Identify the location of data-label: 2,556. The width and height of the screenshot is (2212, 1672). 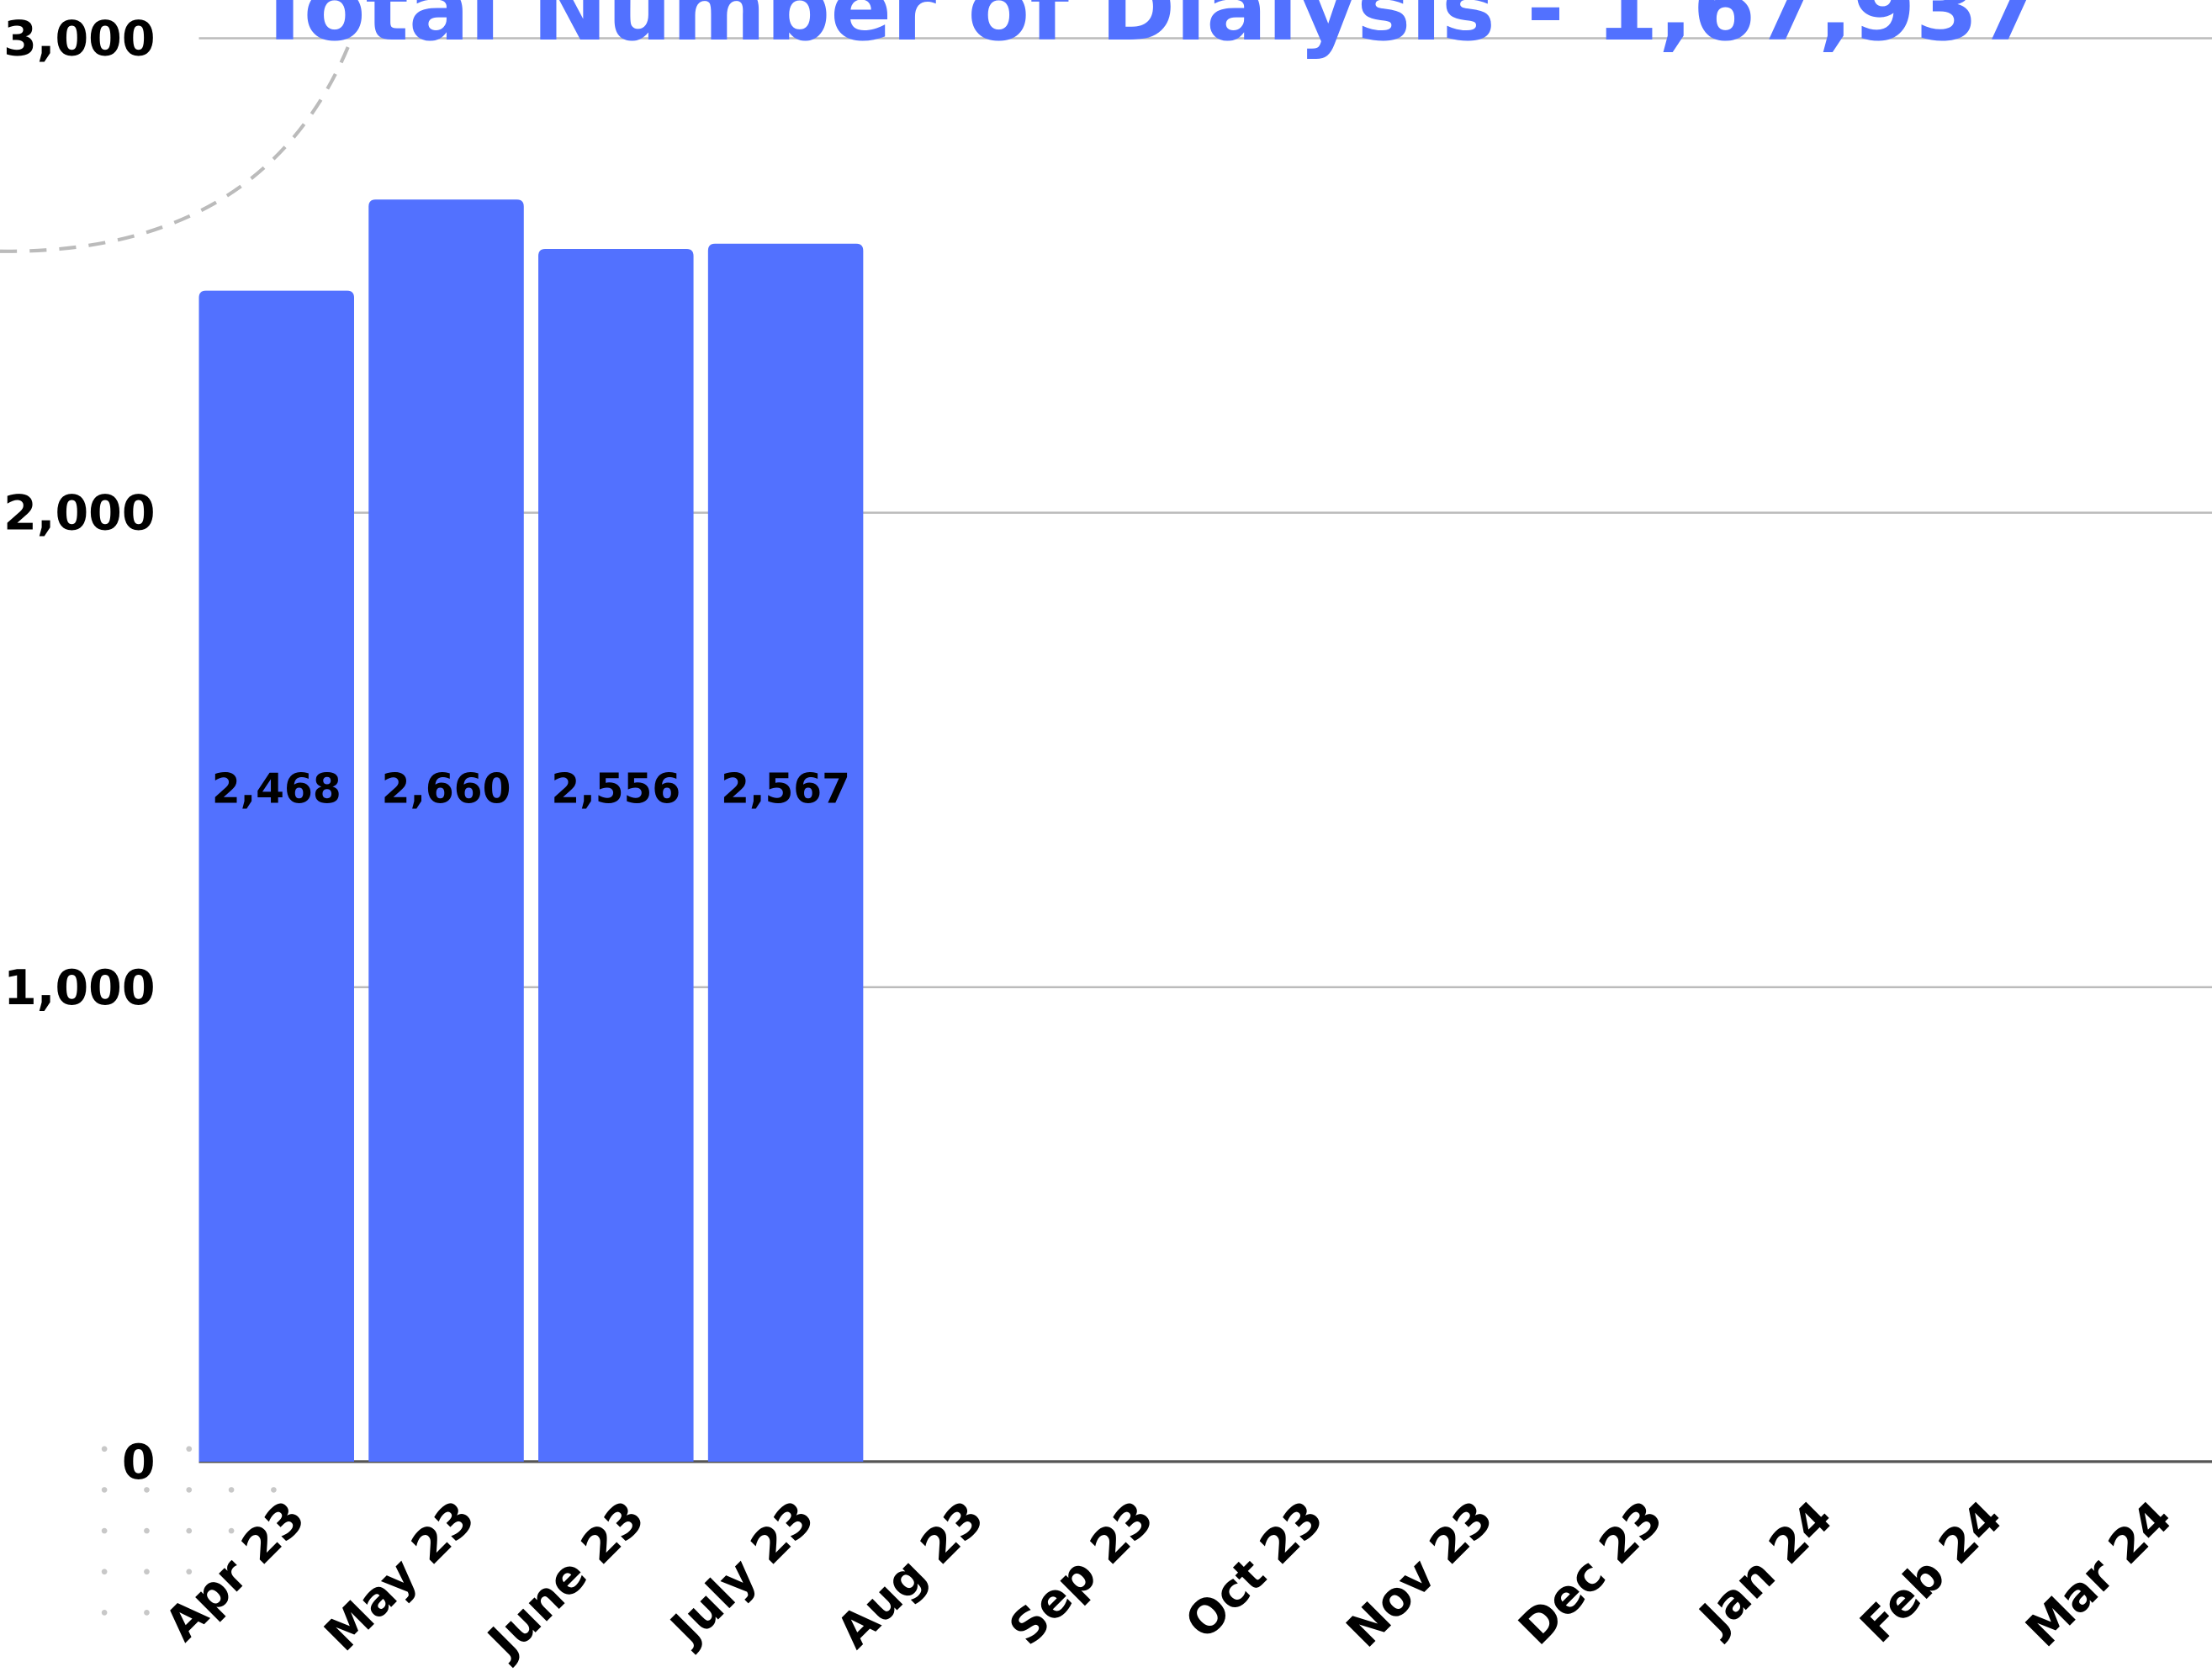
(615, 789).